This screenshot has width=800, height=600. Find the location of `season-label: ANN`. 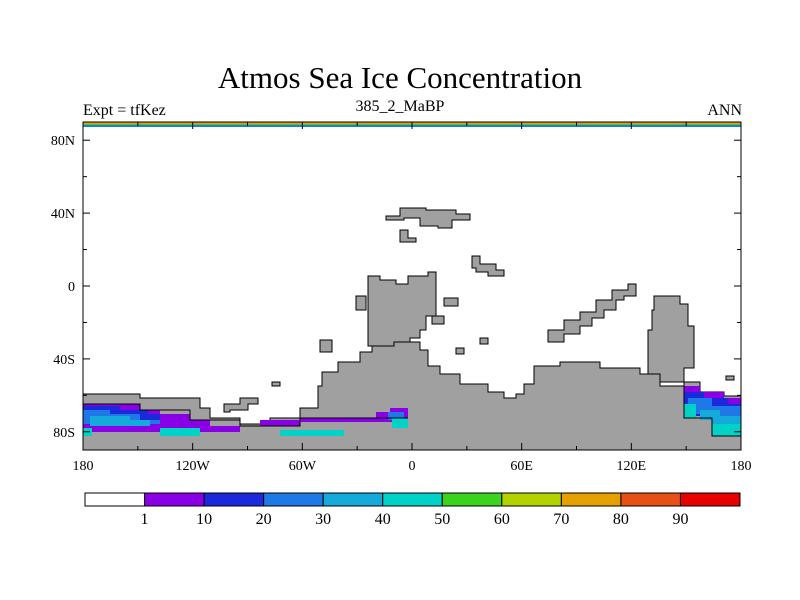

season-label: ANN is located at coordinates (724, 110).